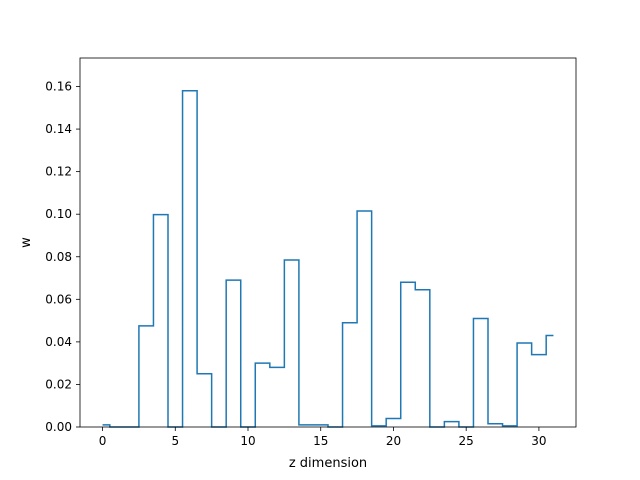 The height and width of the screenshot is (480, 640). I want to click on x-tick-label: 25, so click(466, 441).